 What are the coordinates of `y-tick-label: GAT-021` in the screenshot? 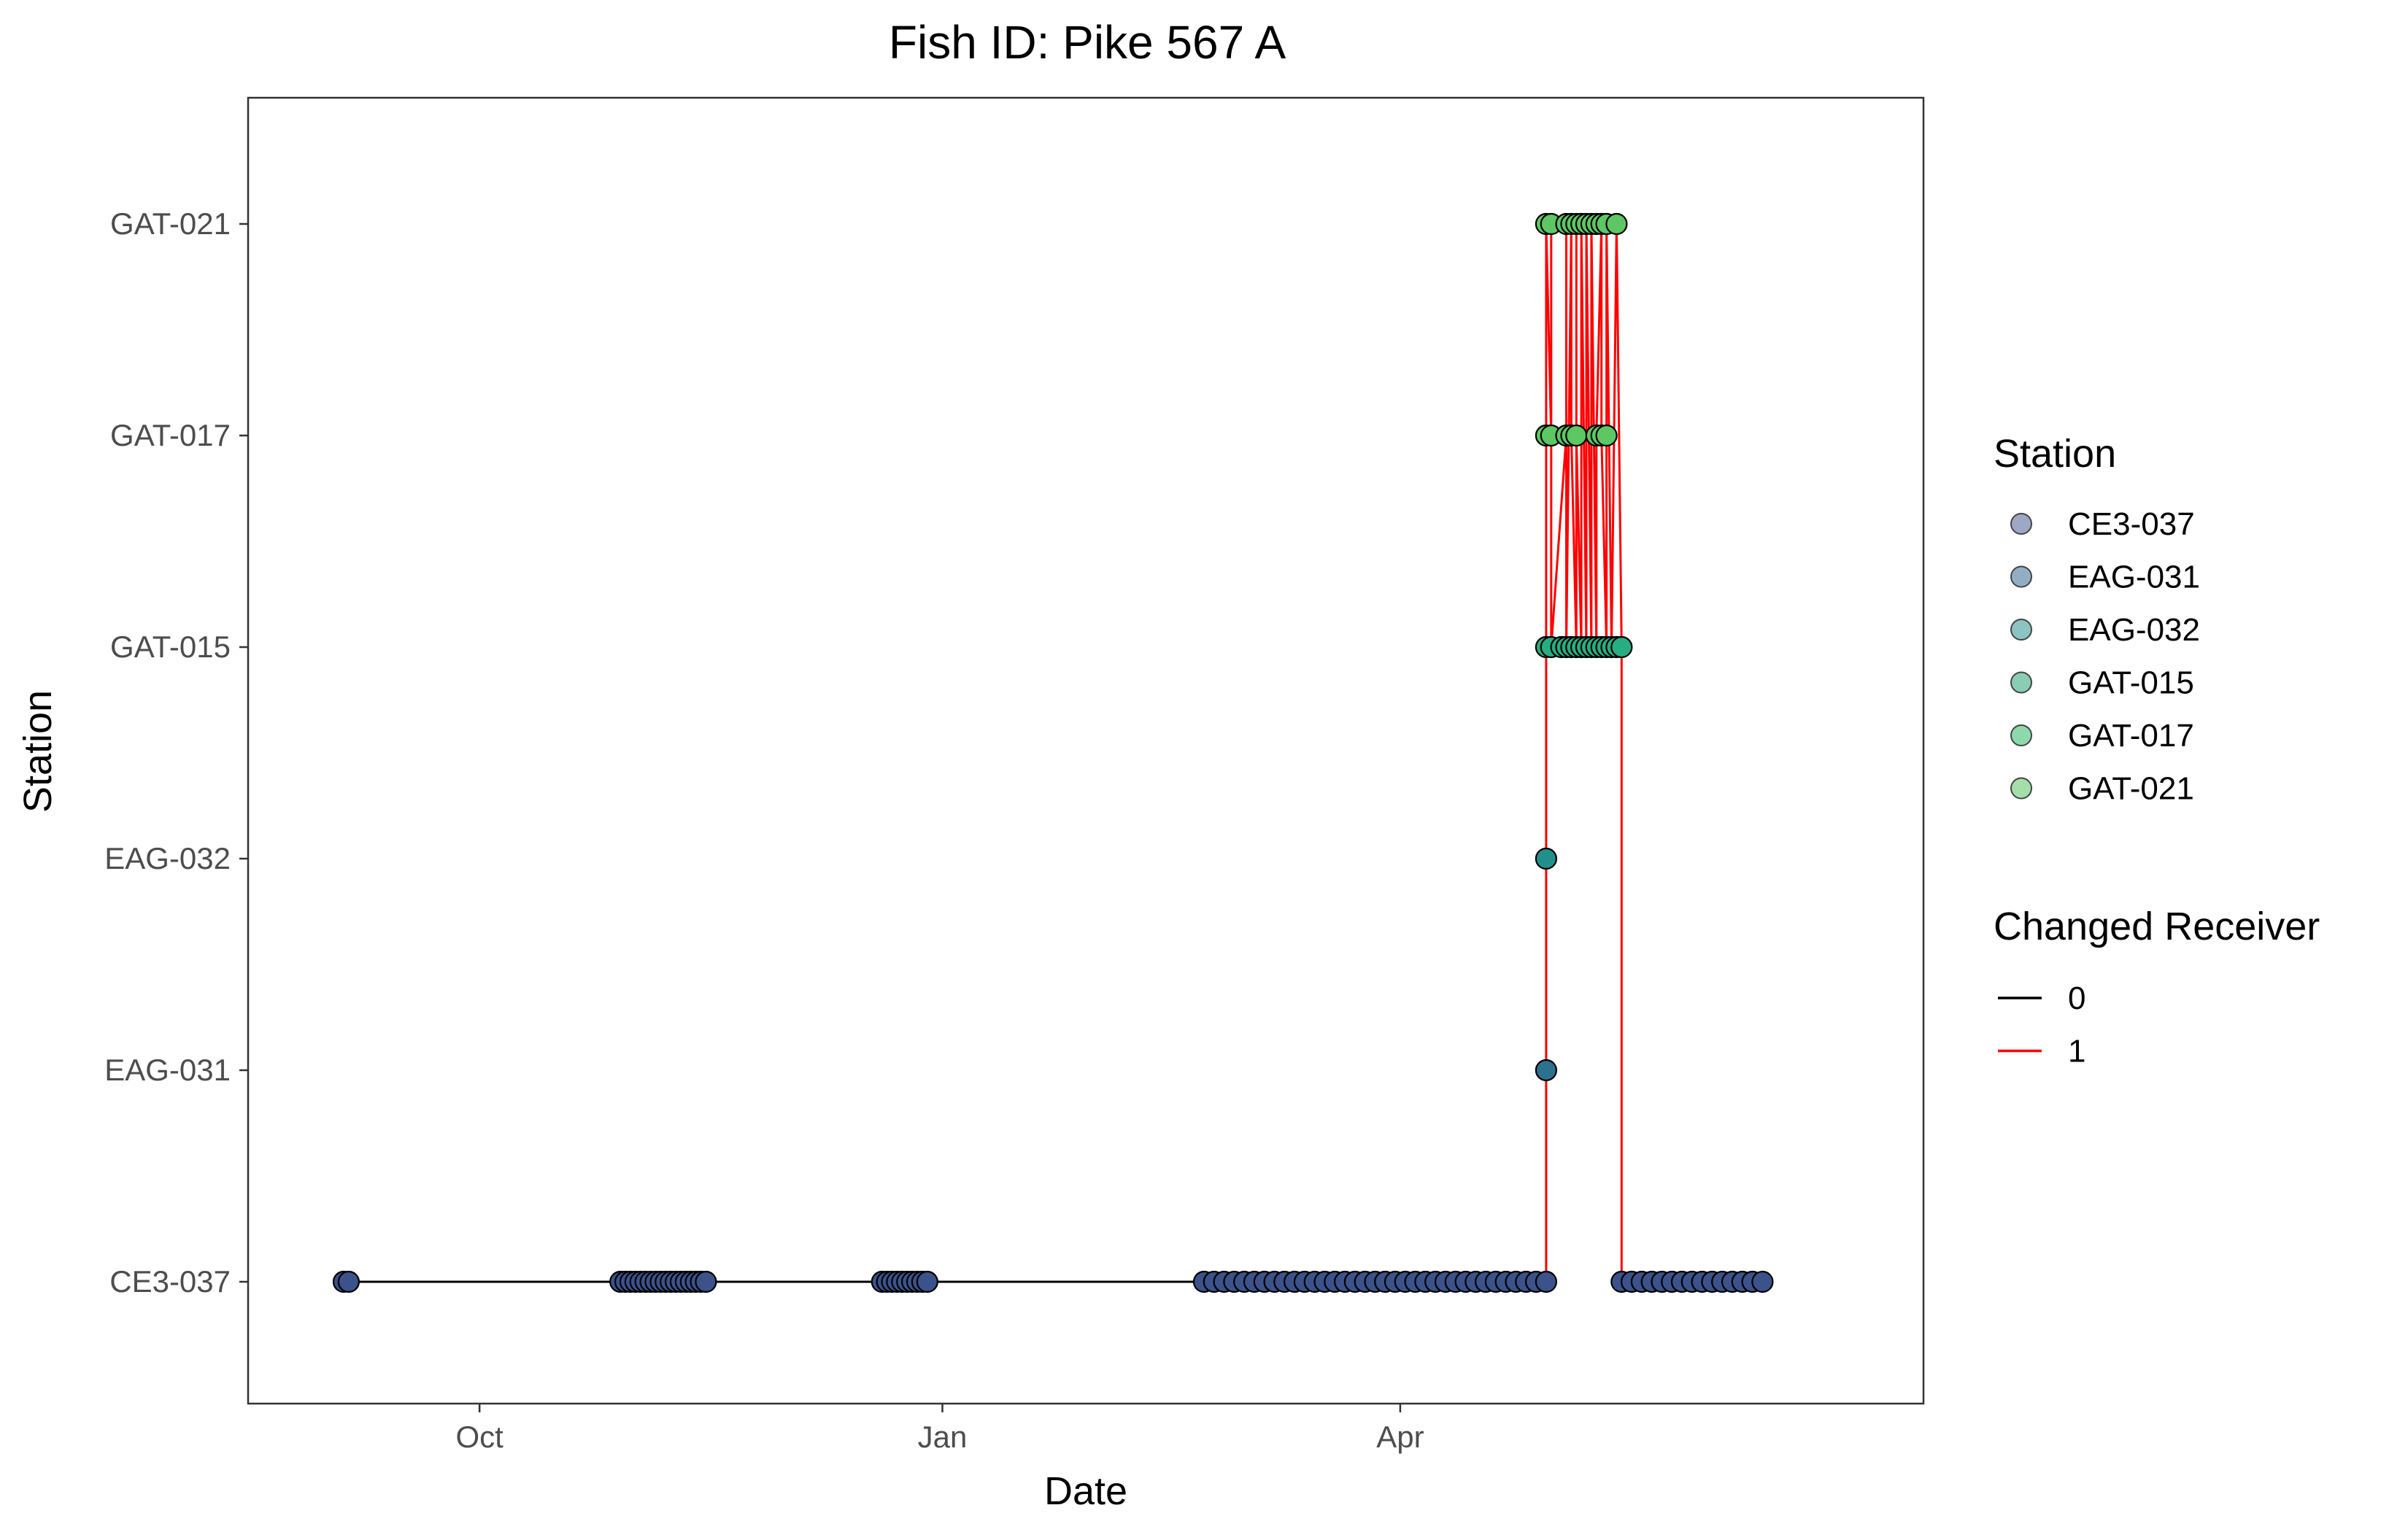 It's located at (170, 224).